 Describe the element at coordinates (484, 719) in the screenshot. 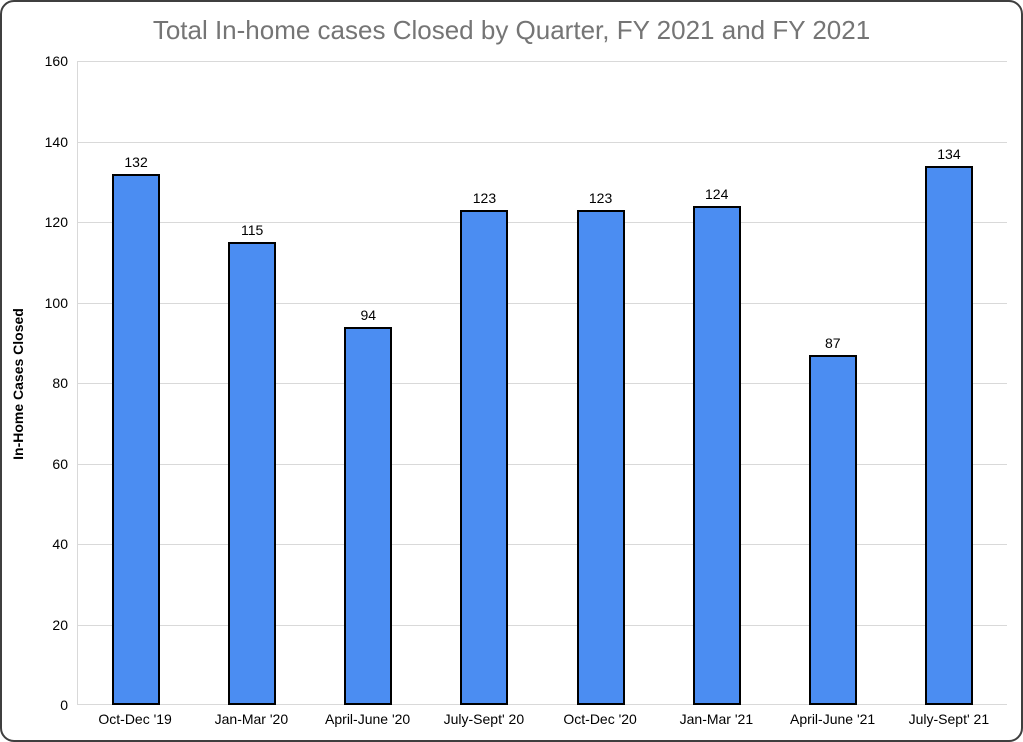

I see `x-tick-label: July-Sept' 20` at that location.